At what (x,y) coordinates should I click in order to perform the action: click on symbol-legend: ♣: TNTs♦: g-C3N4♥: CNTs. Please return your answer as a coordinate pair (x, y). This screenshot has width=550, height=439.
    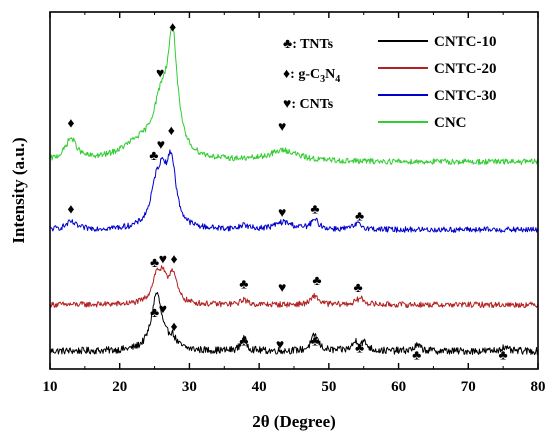
    Looking at the image, I should click on (311, 74).